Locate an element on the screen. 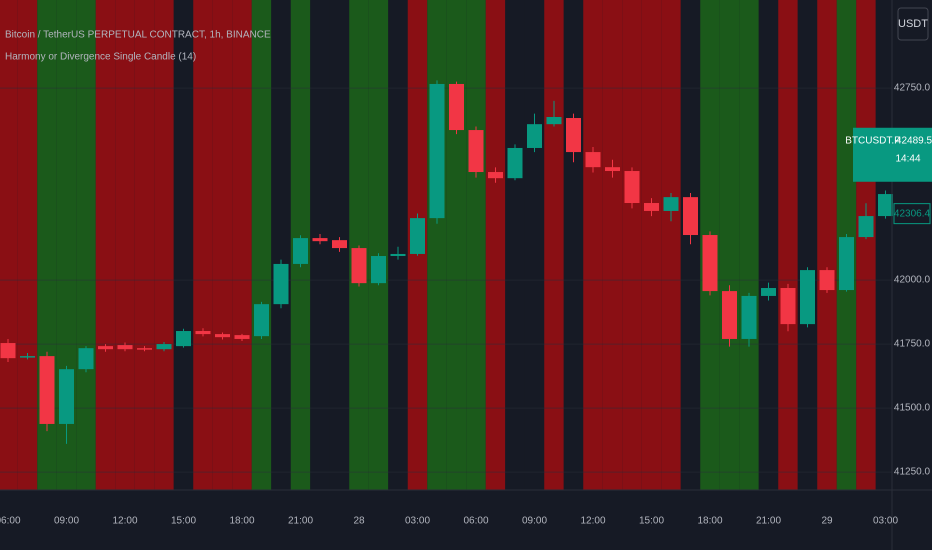  last-price-value: 42489.5 is located at coordinates (914, 140).